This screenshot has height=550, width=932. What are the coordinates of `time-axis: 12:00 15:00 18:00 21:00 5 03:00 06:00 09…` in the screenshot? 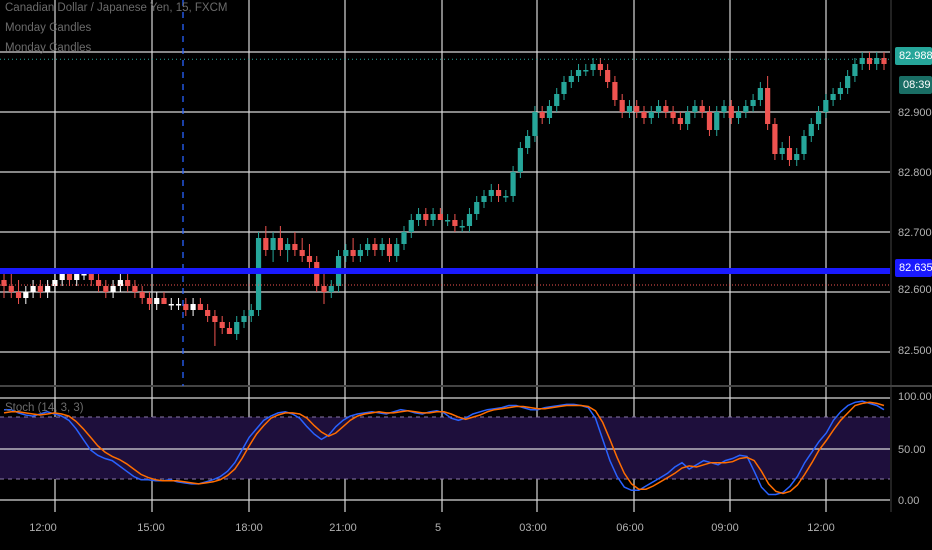 It's located at (432, 528).